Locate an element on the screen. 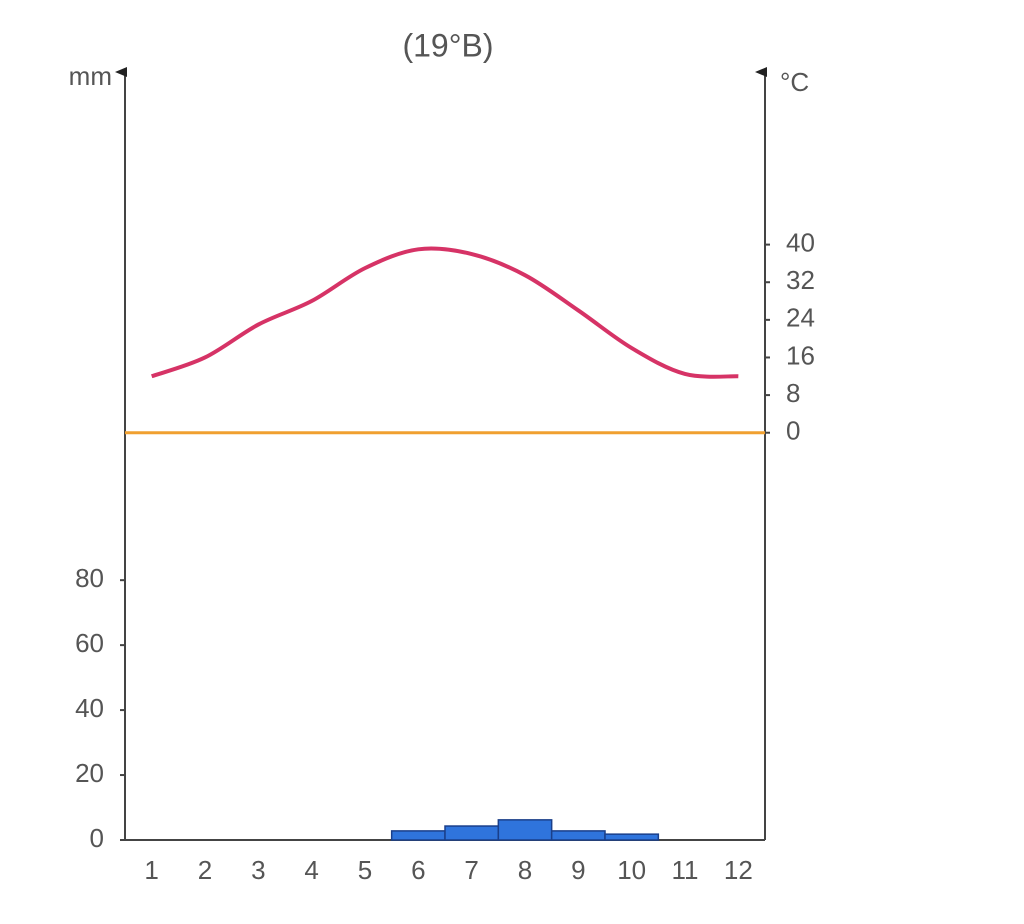 The image size is (1024, 924). x-tick-label: 2 is located at coordinates (205, 870).